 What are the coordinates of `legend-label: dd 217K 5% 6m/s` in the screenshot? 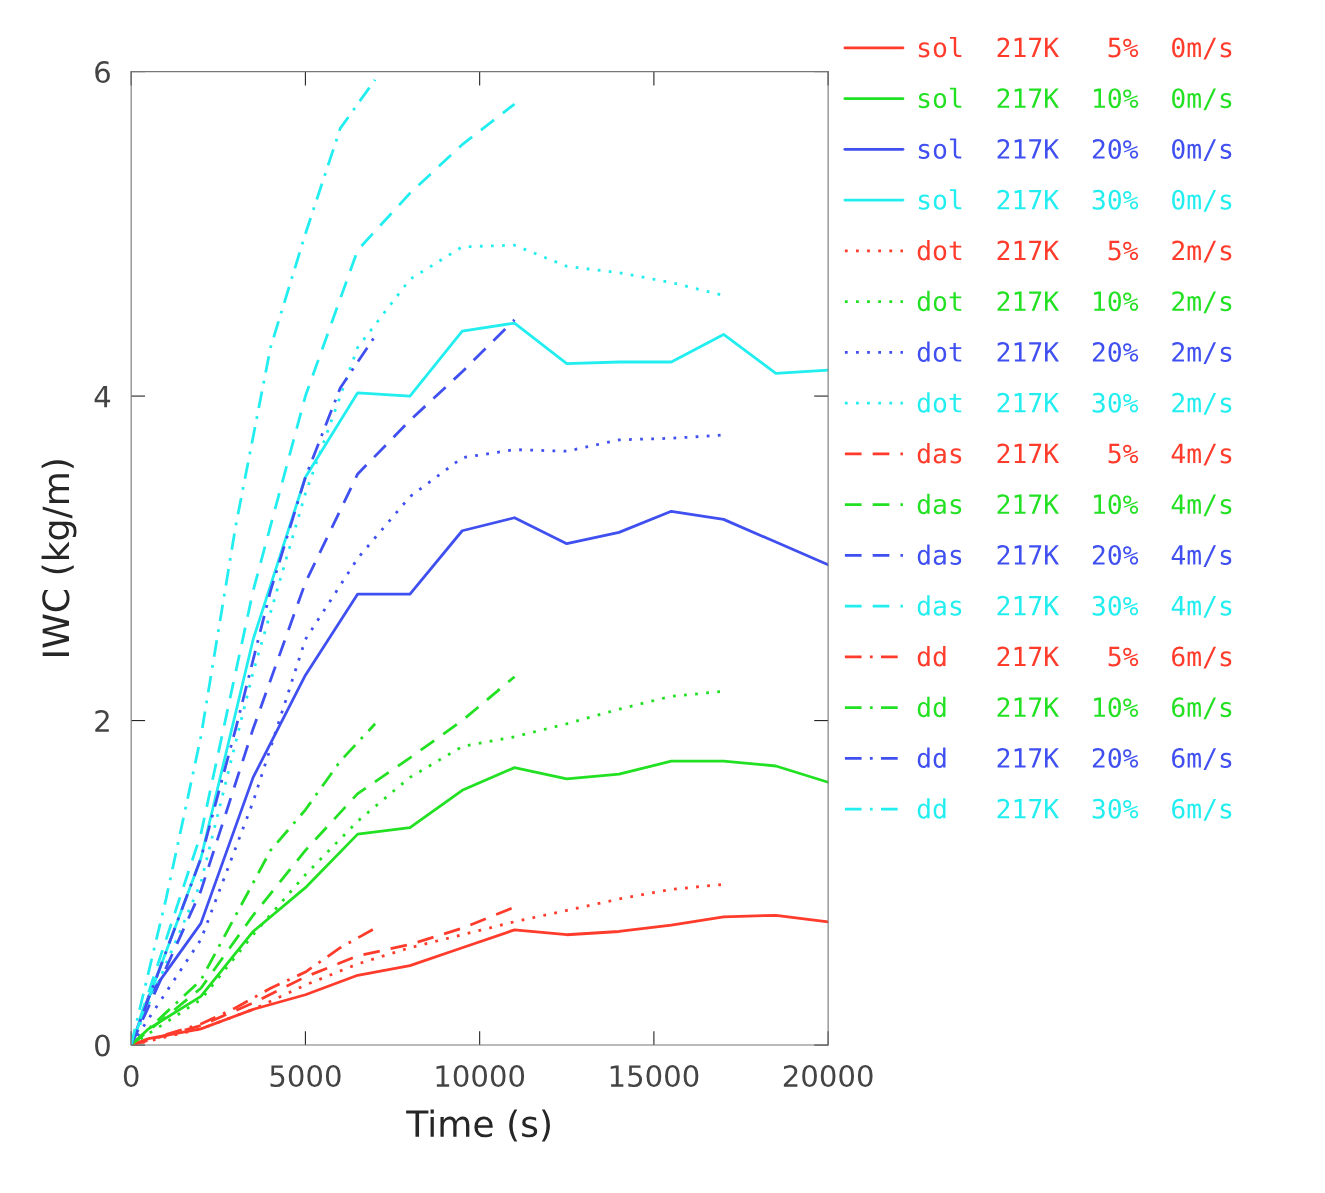 It's located at (1074, 657).